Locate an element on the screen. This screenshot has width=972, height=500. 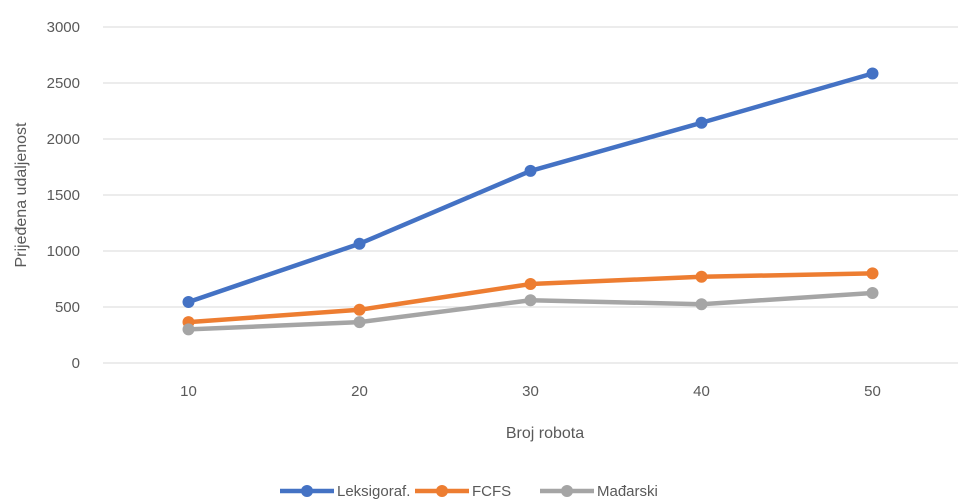
y-tick-label: 0 is located at coordinates (76, 363).